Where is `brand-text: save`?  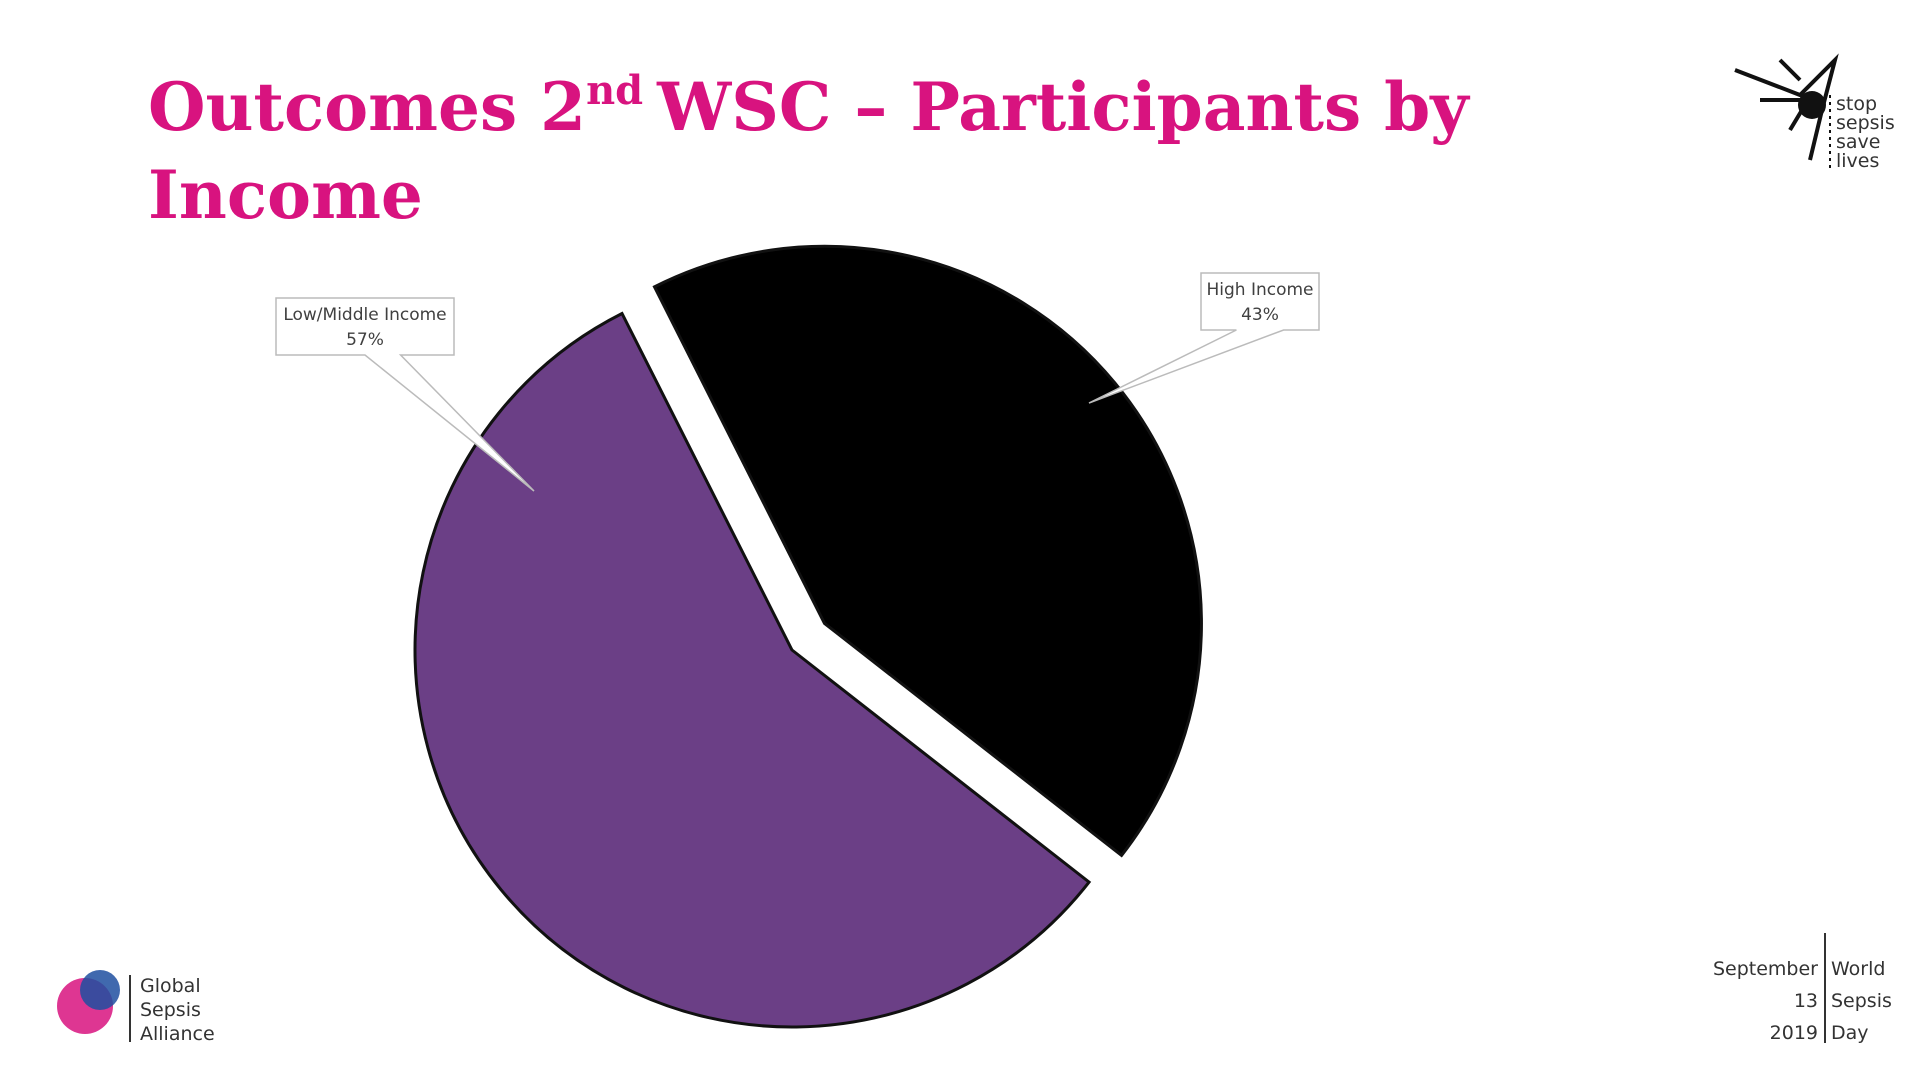 brand-text: save is located at coordinates (1858, 142).